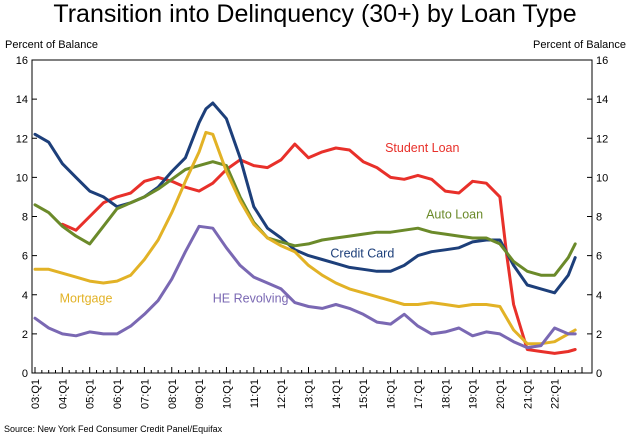  I want to click on y-tick-label-right: 4, so click(599, 296).